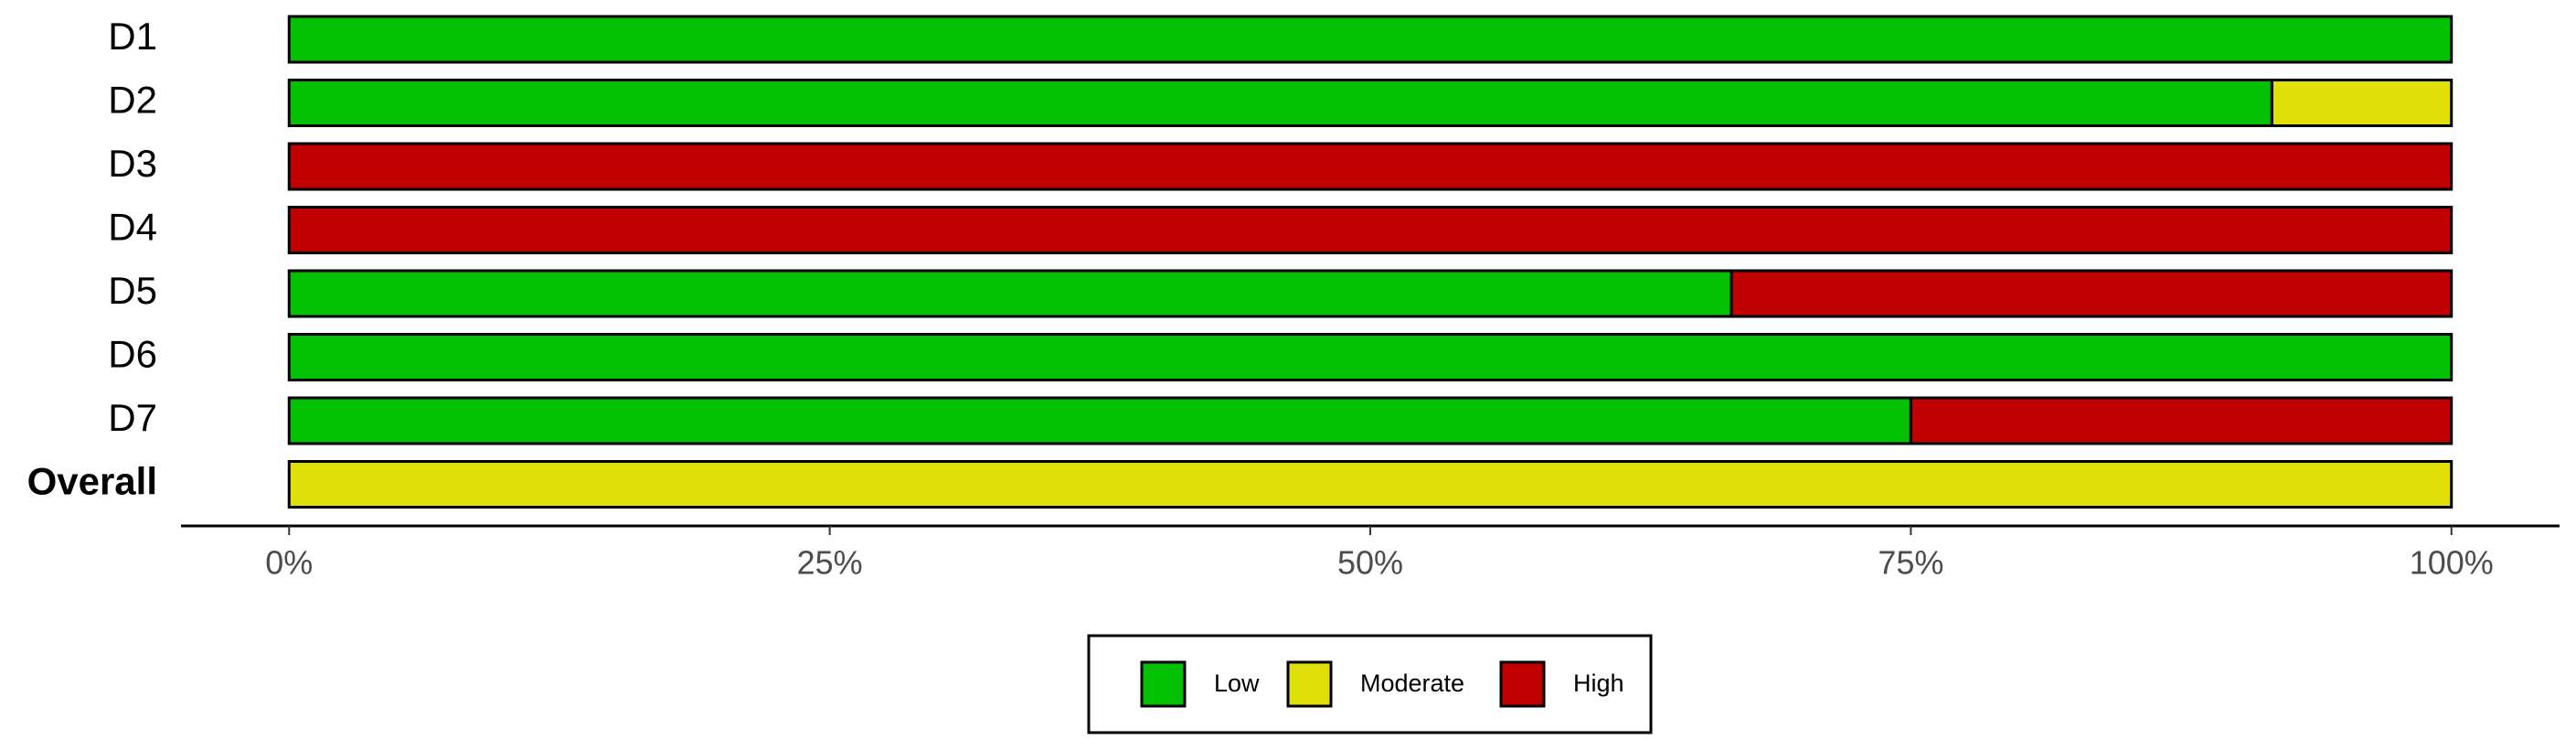 This screenshot has height=750, width=2576. What do you see at coordinates (133, 417) in the screenshot?
I see `category-label: D7` at bounding box center [133, 417].